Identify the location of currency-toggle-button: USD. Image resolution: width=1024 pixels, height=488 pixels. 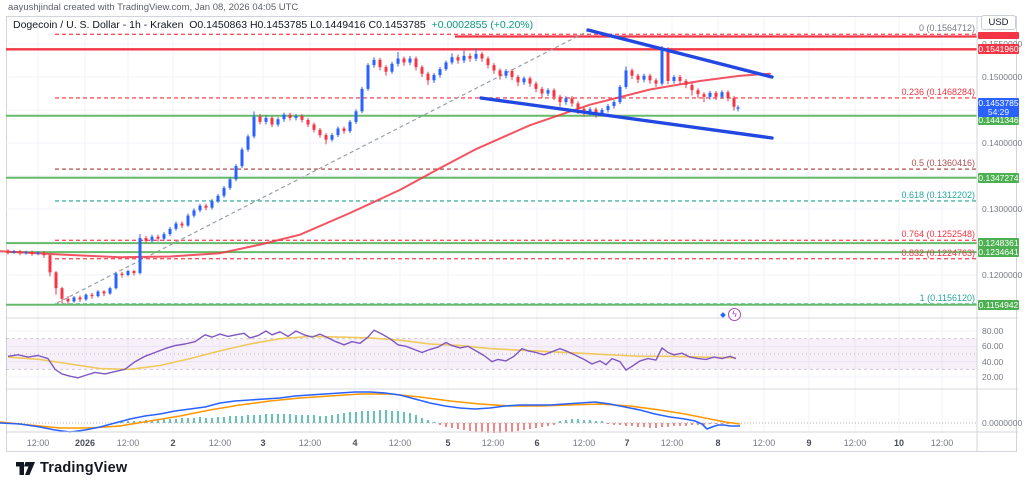
(998, 22).